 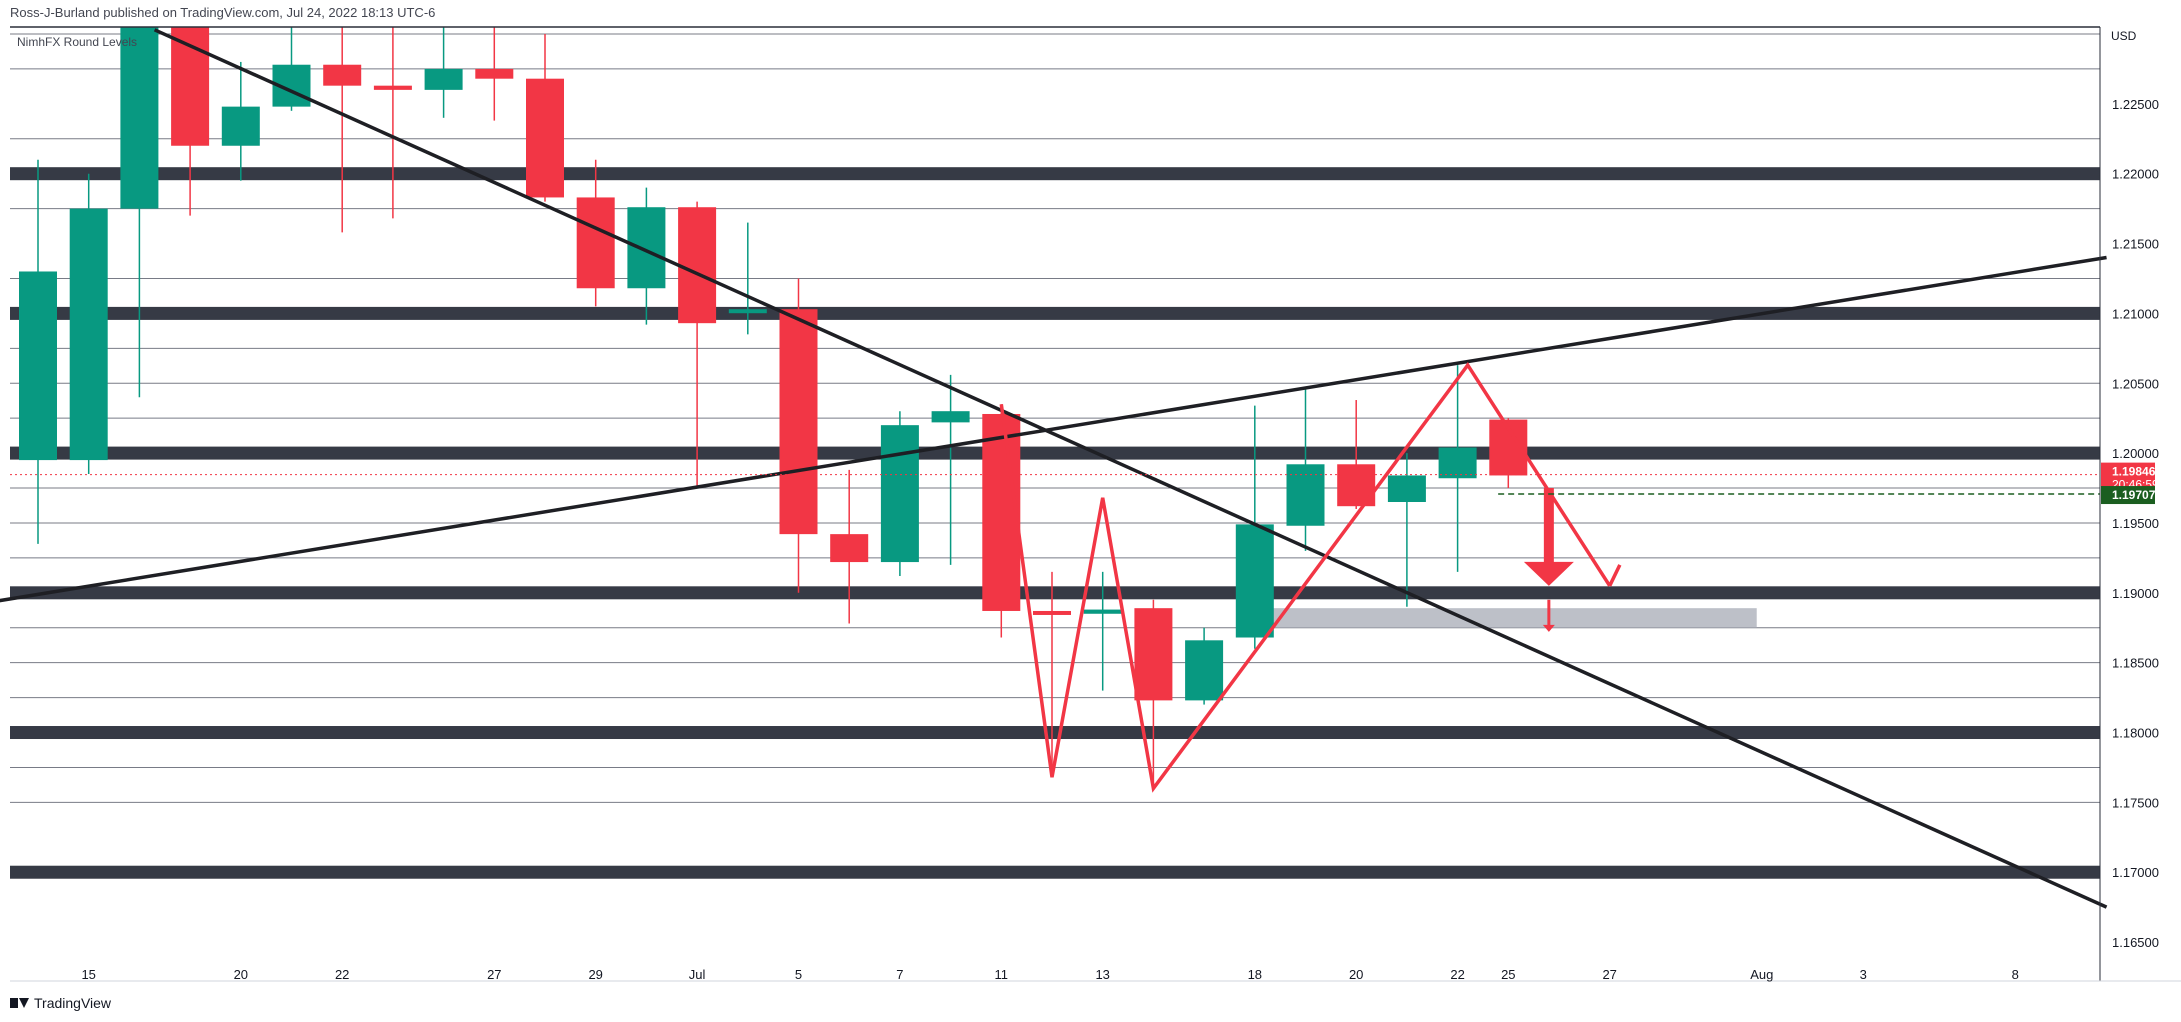 What do you see at coordinates (88, 974) in the screenshot?
I see `time-tick-label: 15` at bounding box center [88, 974].